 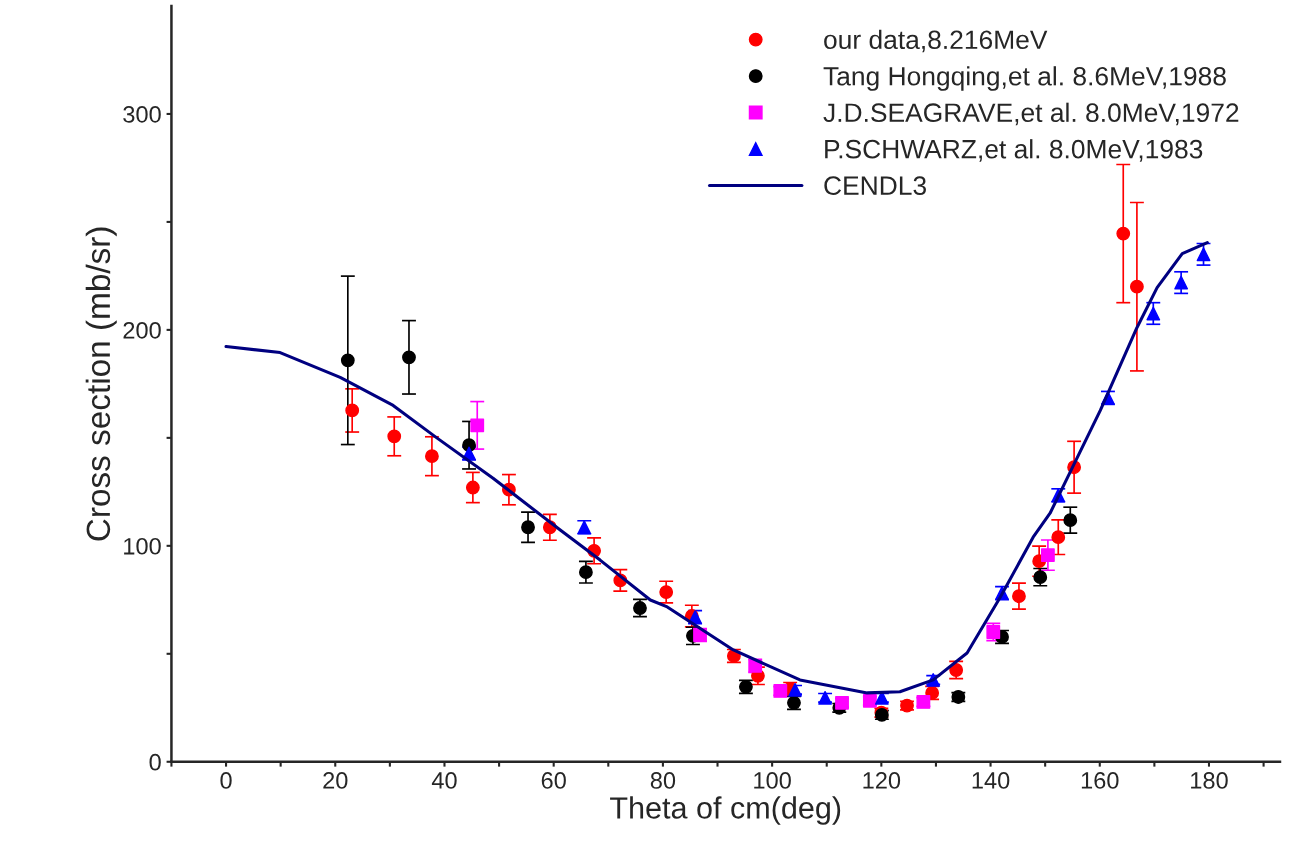 What do you see at coordinates (553, 780) in the screenshot?
I see `x-tick-label: 60` at bounding box center [553, 780].